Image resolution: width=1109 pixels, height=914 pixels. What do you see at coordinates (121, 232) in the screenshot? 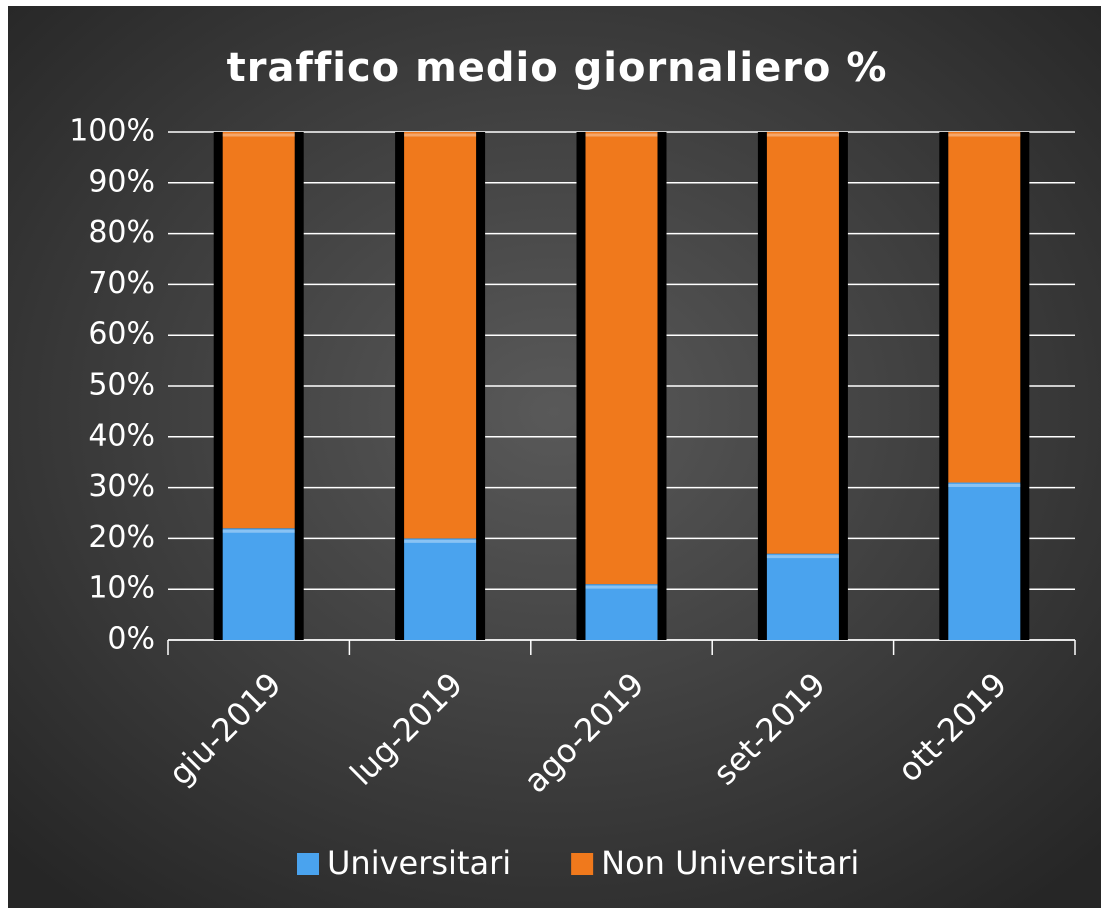
I see `y-tick-label: 80%` at bounding box center [121, 232].